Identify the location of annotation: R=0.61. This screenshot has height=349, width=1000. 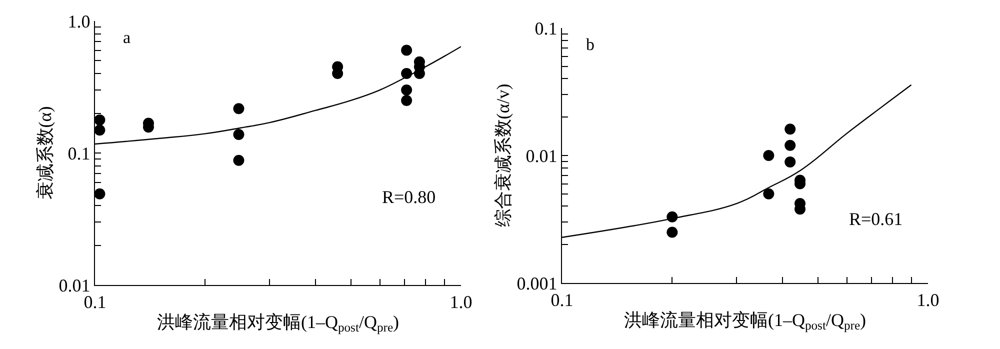
(876, 219).